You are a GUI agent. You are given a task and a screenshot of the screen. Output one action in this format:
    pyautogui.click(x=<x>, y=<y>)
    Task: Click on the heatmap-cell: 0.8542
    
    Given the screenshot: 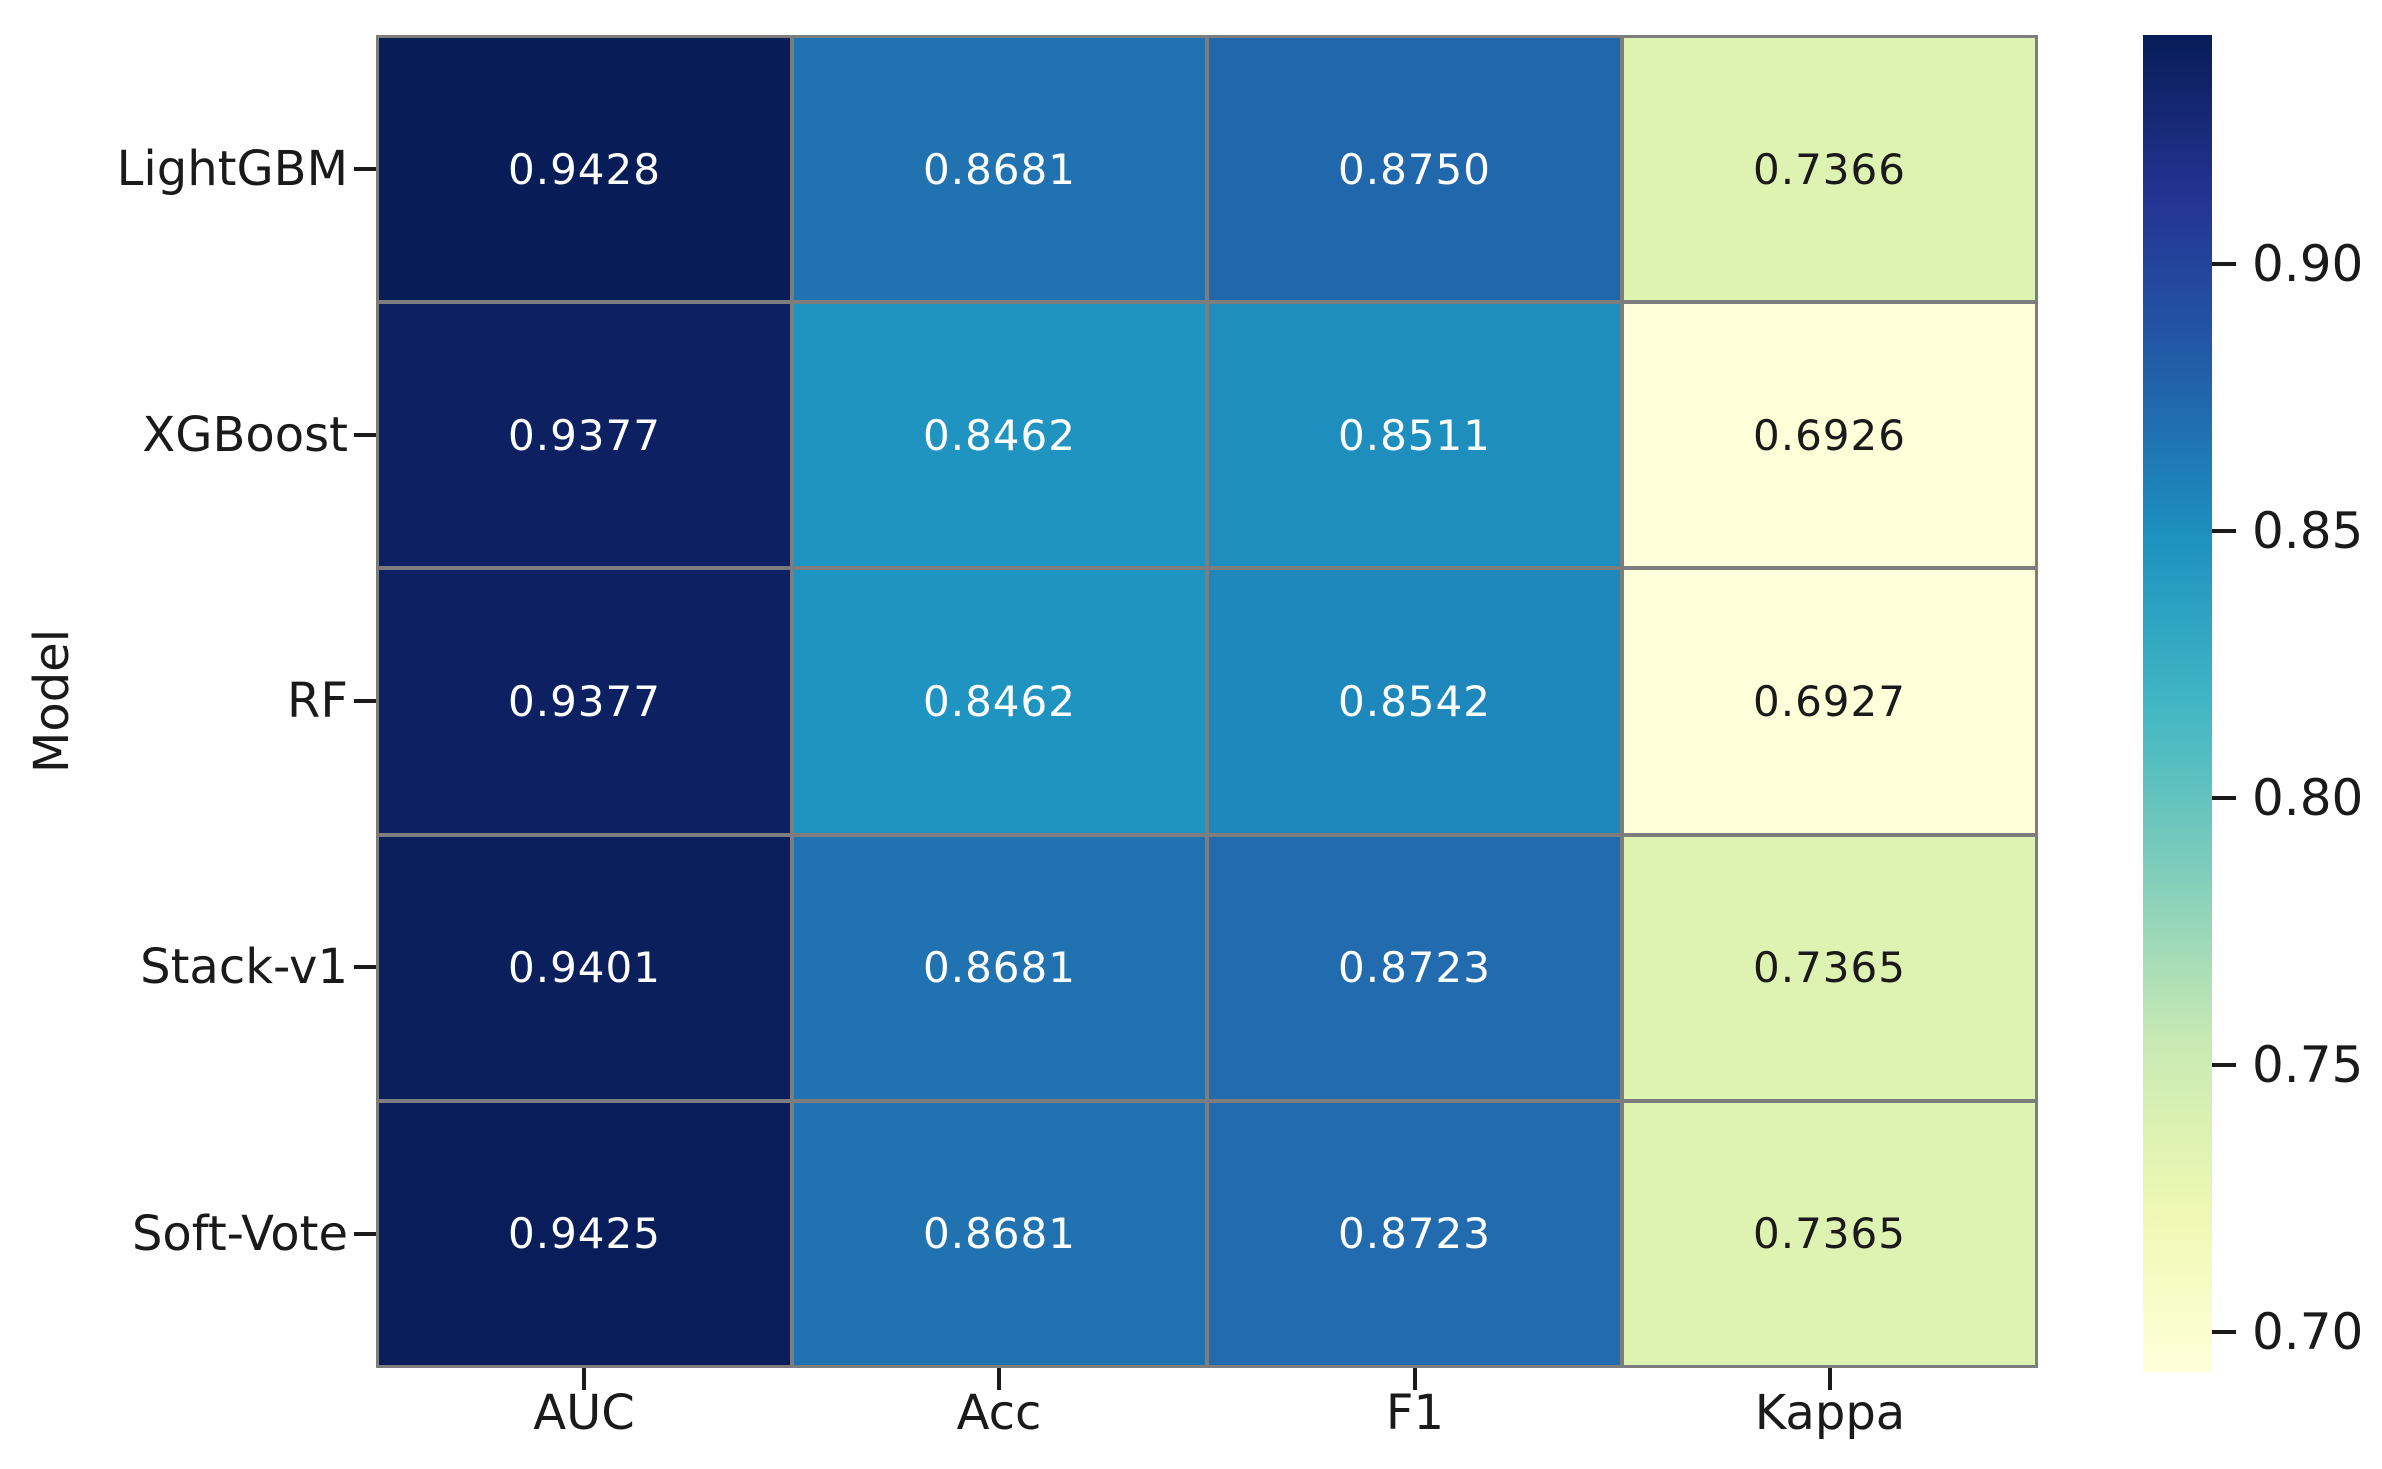 What is the action you would take?
    pyautogui.click(x=1414, y=701)
    